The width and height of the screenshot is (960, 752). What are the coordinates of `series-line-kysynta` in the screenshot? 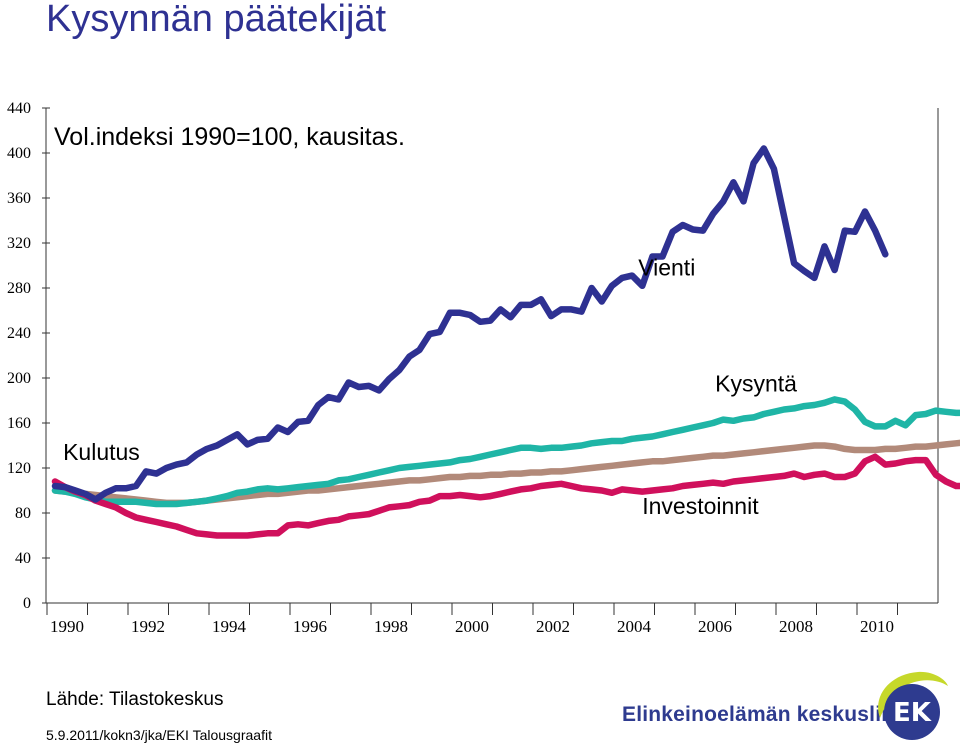 It's located at (505, 452).